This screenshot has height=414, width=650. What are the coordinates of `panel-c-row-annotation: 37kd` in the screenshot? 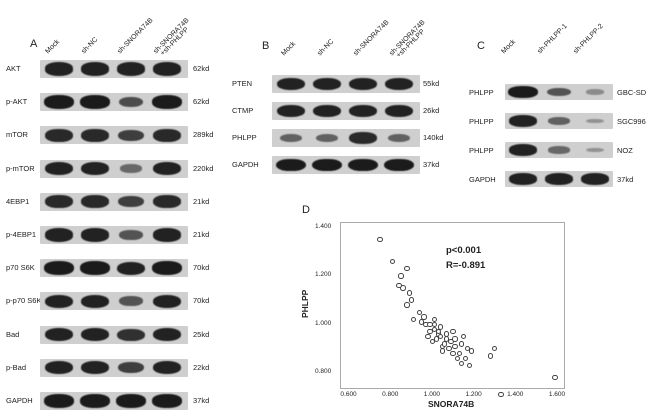 It's located at (625, 179).